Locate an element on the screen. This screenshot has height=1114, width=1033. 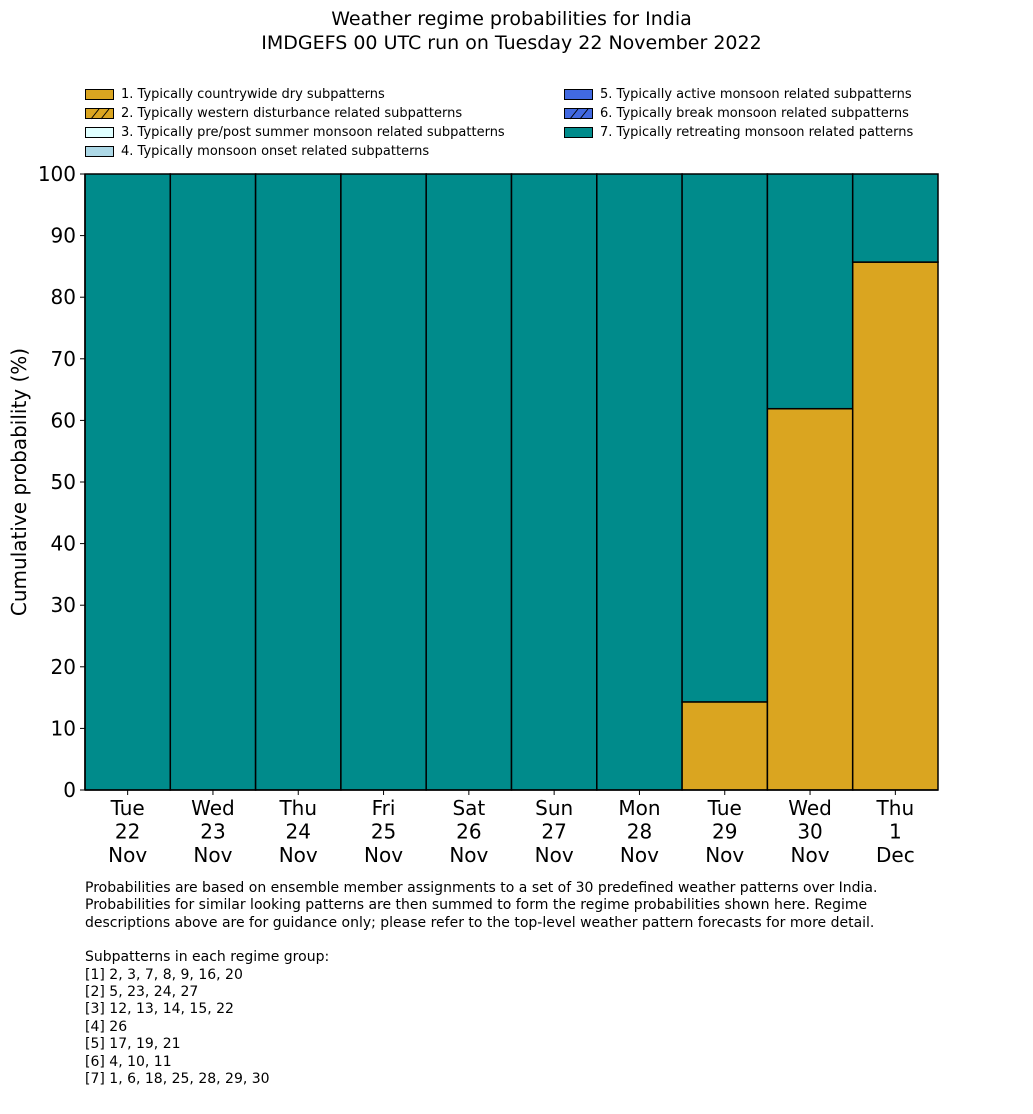
x-tick-label: Sat is located at coordinates (468, 808).